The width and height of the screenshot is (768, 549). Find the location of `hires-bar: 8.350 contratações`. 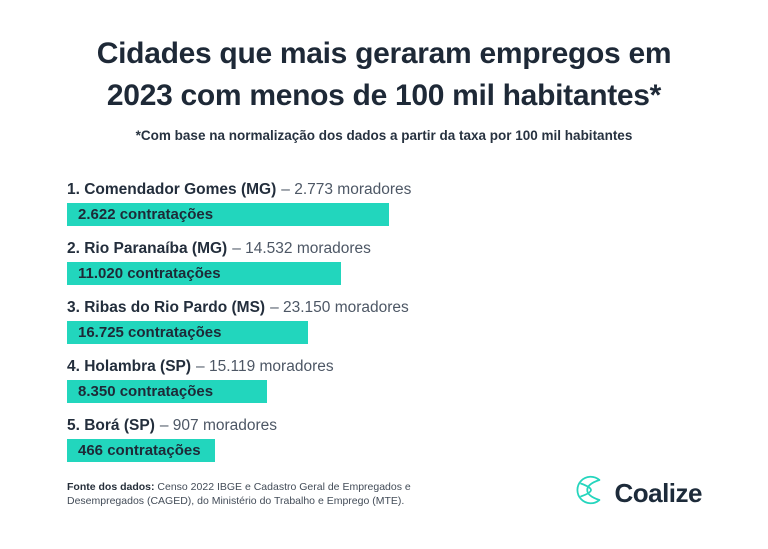

hires-bar: 8.350 contratações is located at coordinates (167, 391).